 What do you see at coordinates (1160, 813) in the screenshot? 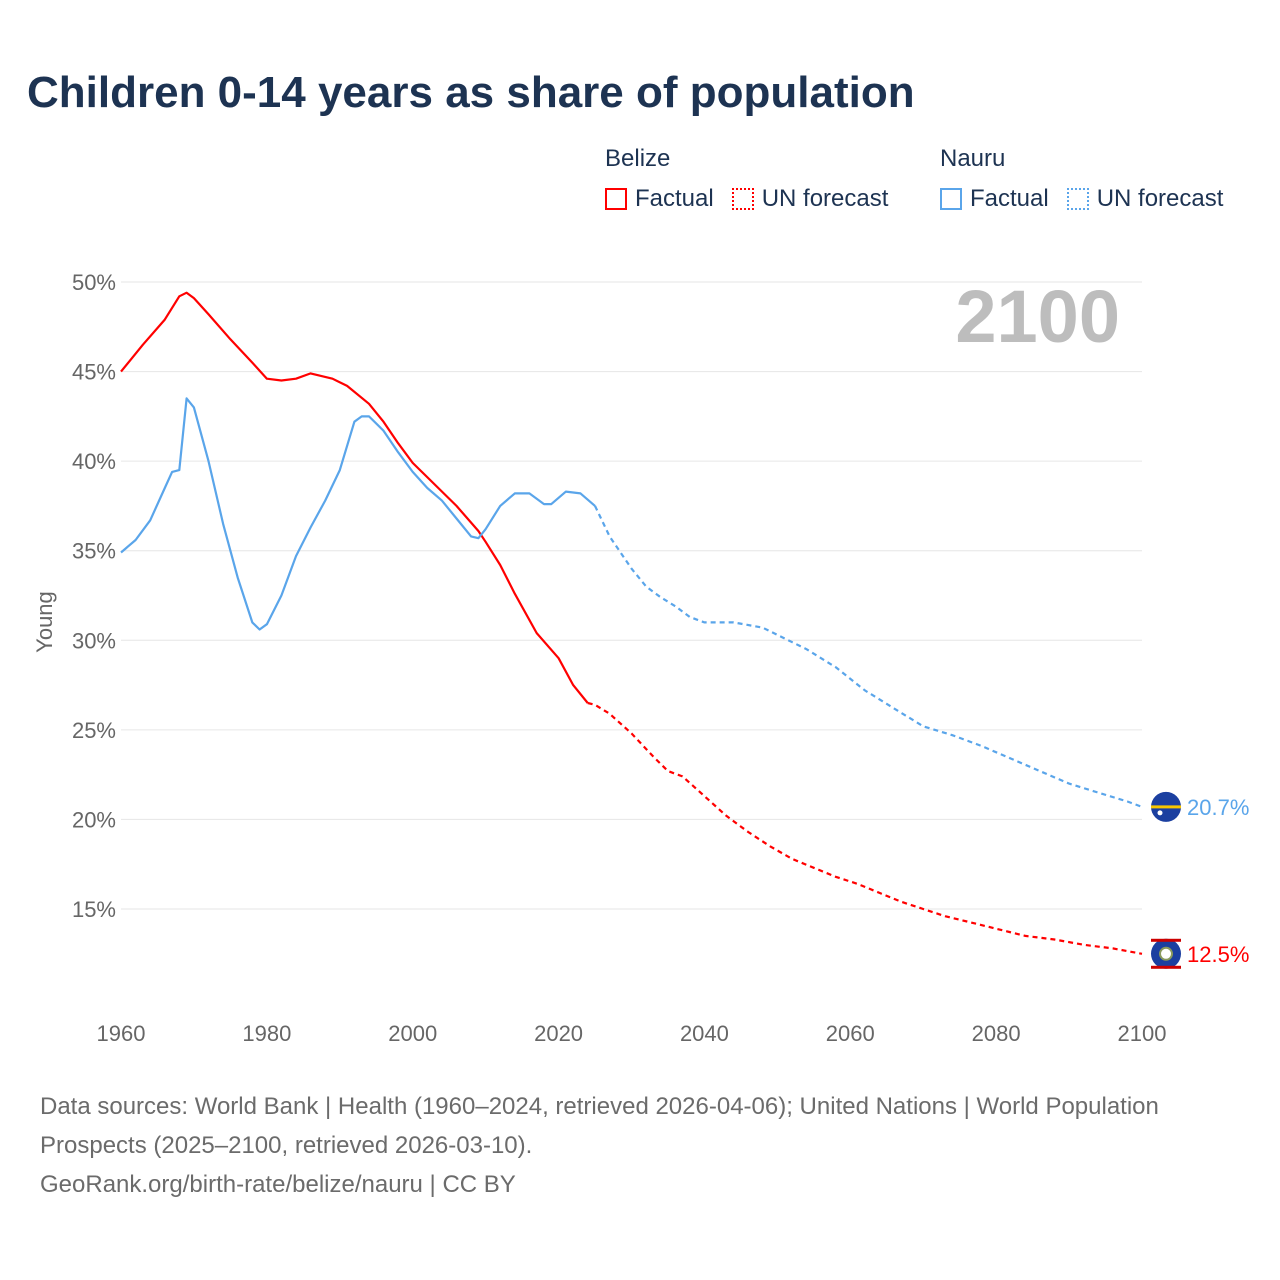
I see `flag-star` at bounding box center [1160, 813].